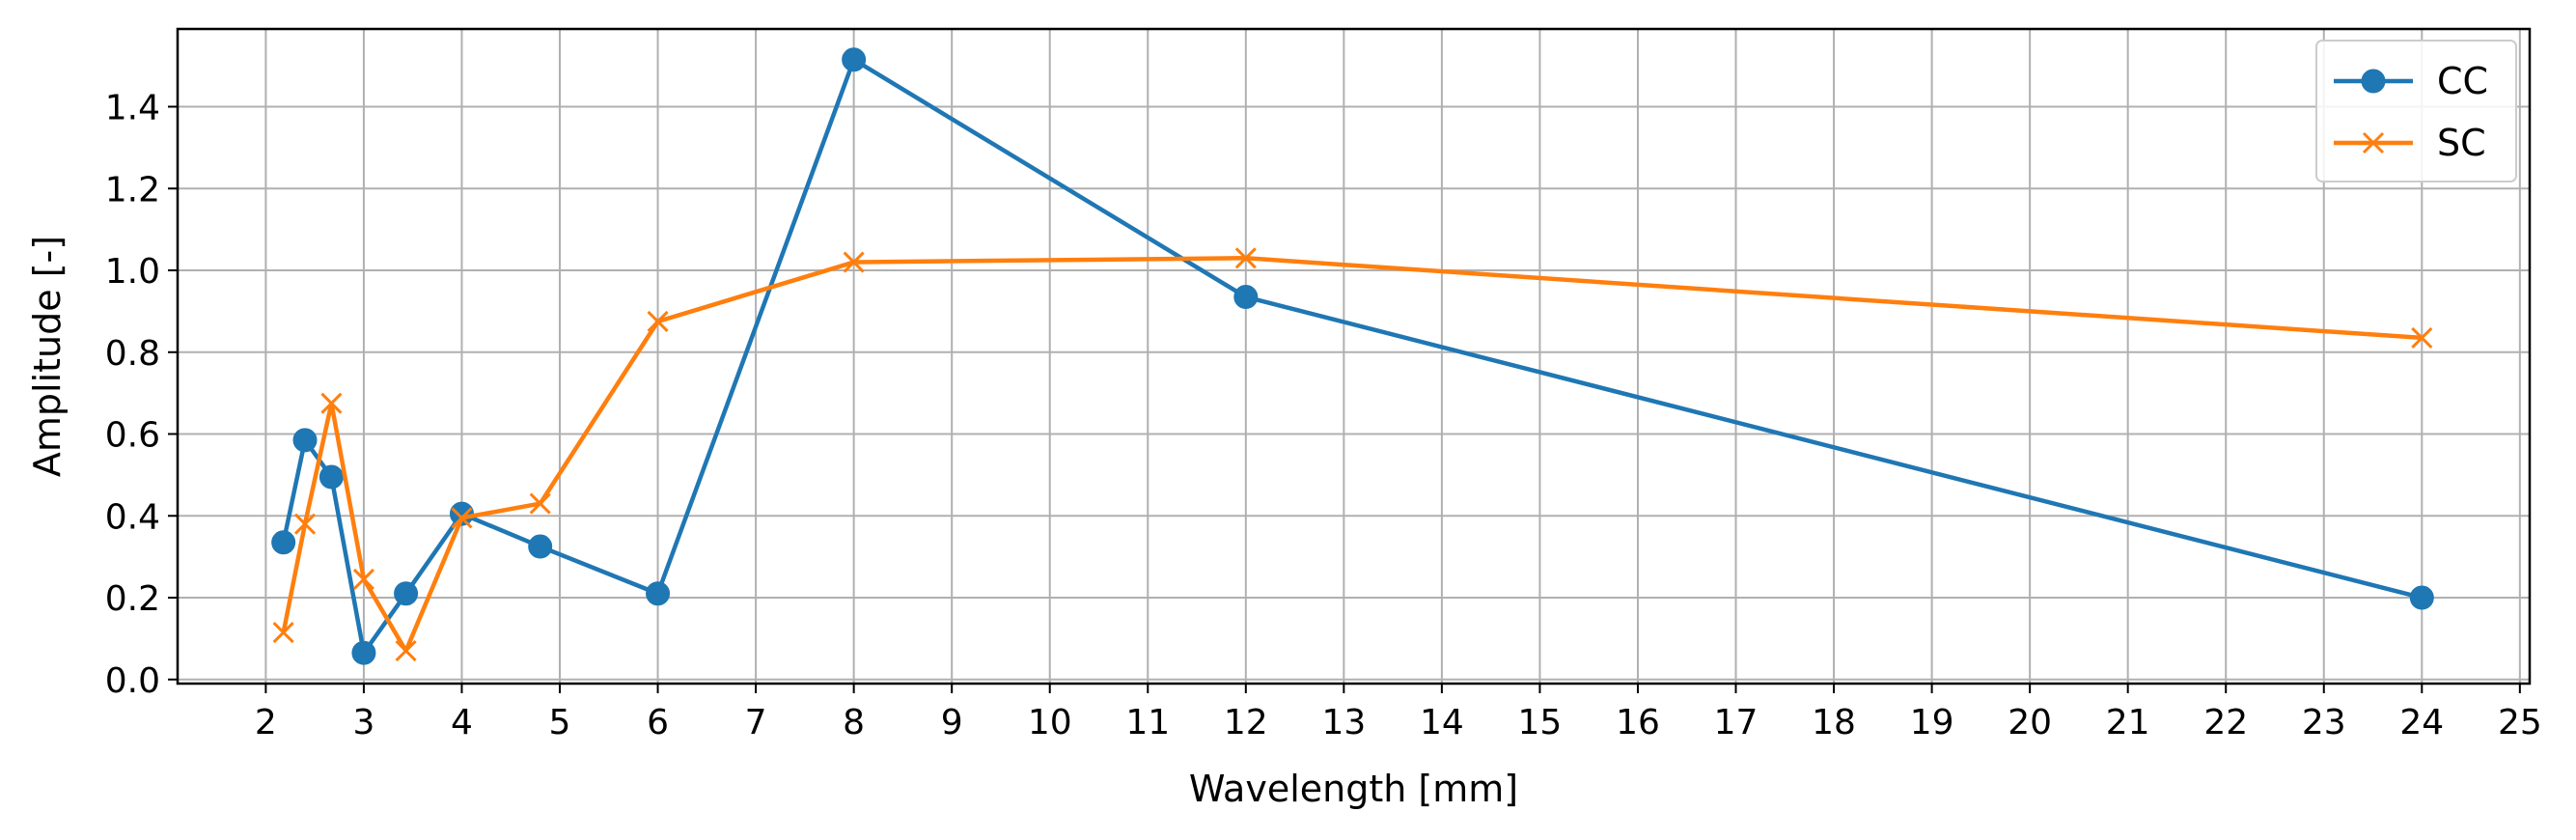 The height and width of the screenshot is (840, 2576). I want to click on x-tick-label: 18, so click(1834, 722).